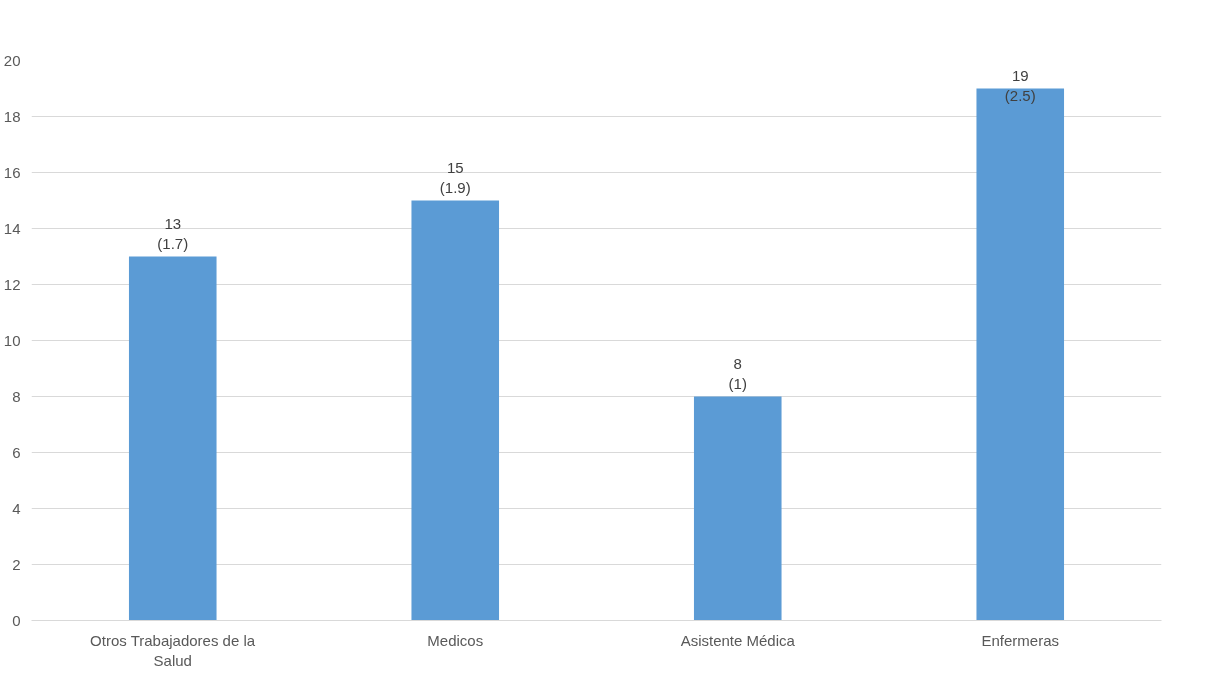  I want to click on y-tick-label: 14, so click(12, 228).